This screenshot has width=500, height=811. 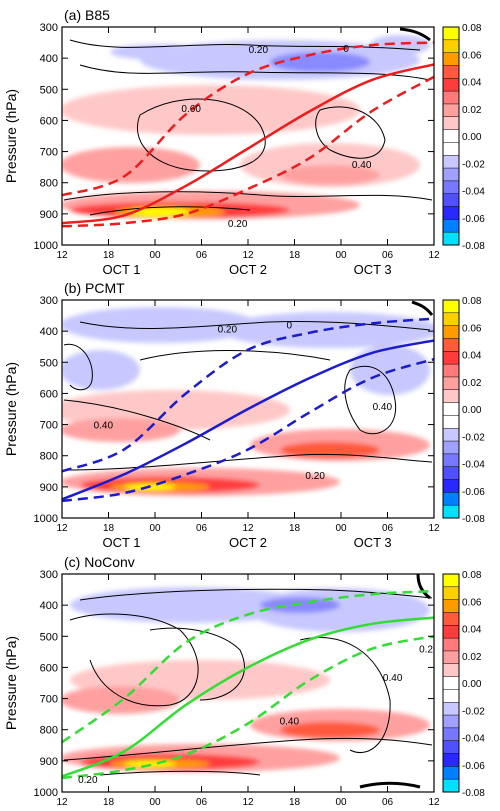 I want to click on panel-a-ylabel: Pressure (hPa), so click(x=11, y=136).